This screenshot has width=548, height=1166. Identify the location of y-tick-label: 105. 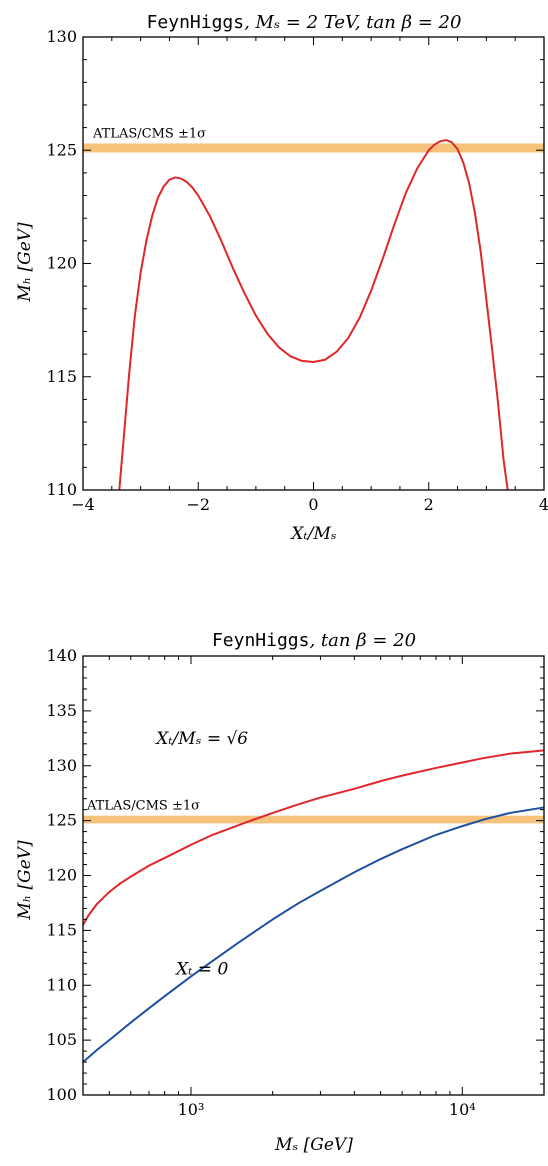
(61, 1039).